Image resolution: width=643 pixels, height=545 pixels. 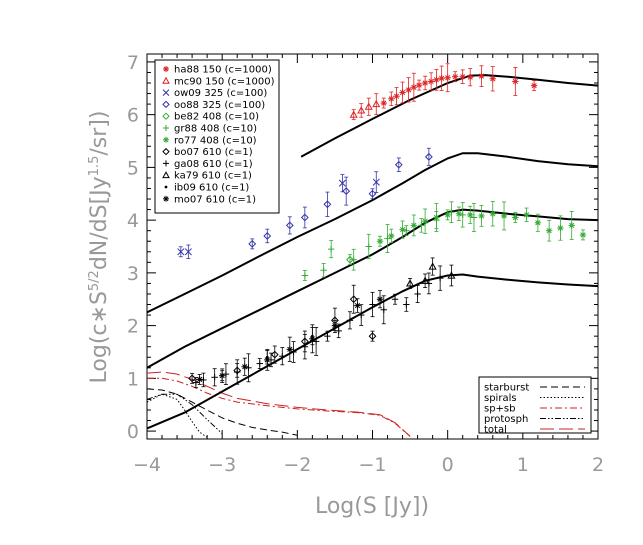 I want to click on legend-label-ga08-610-c-1: ga08 610 (c=1), so click(x=213, y=164).